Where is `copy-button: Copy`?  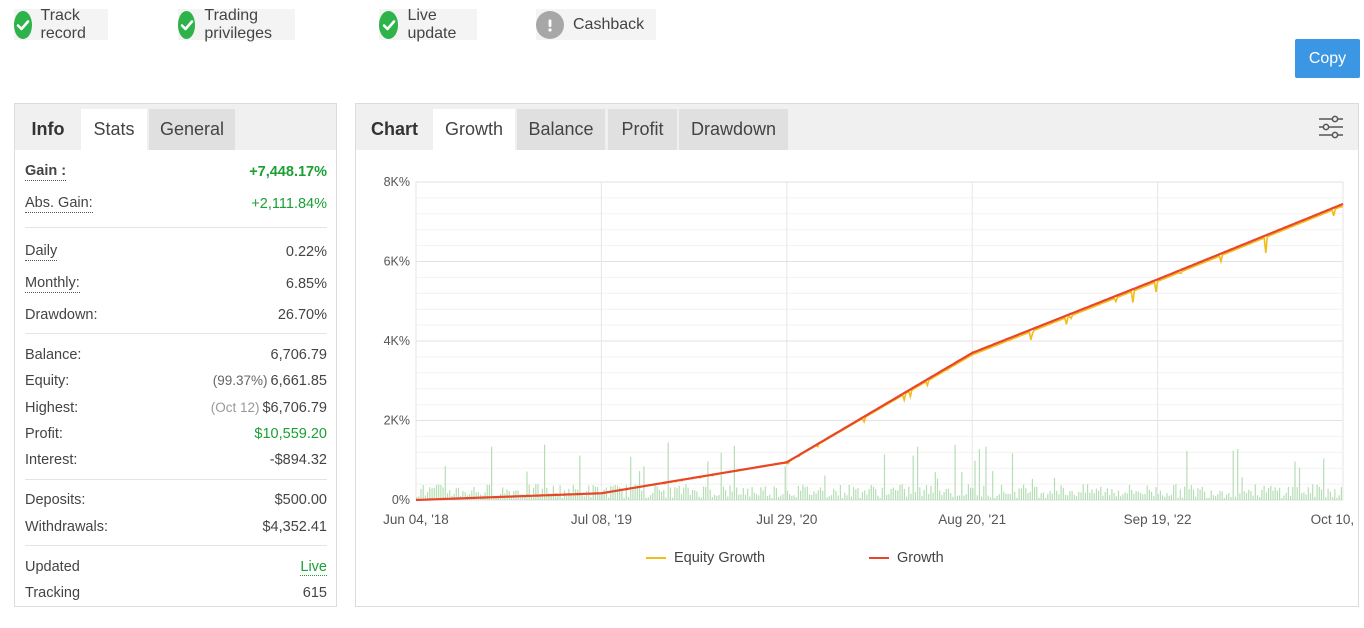
copy-button: Copy is located at coordinates (1327, 58).